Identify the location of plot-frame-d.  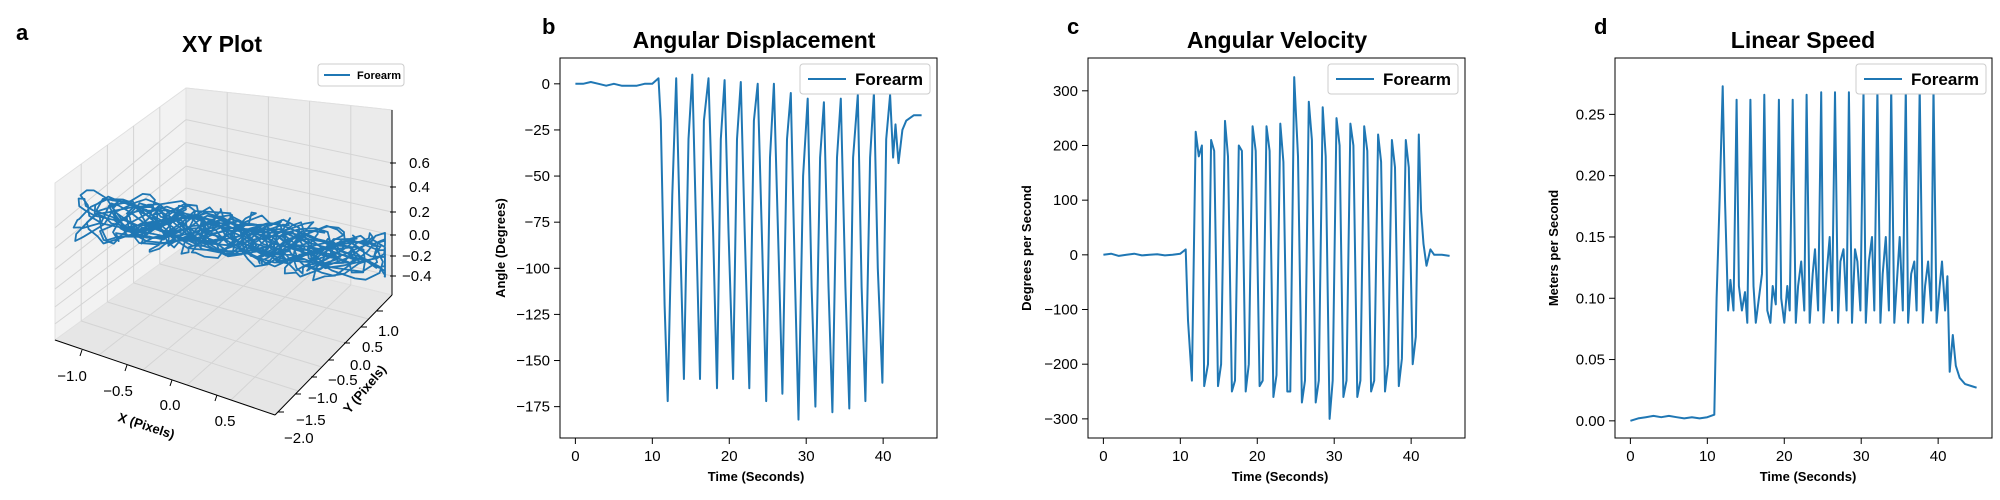
(1803, 248).